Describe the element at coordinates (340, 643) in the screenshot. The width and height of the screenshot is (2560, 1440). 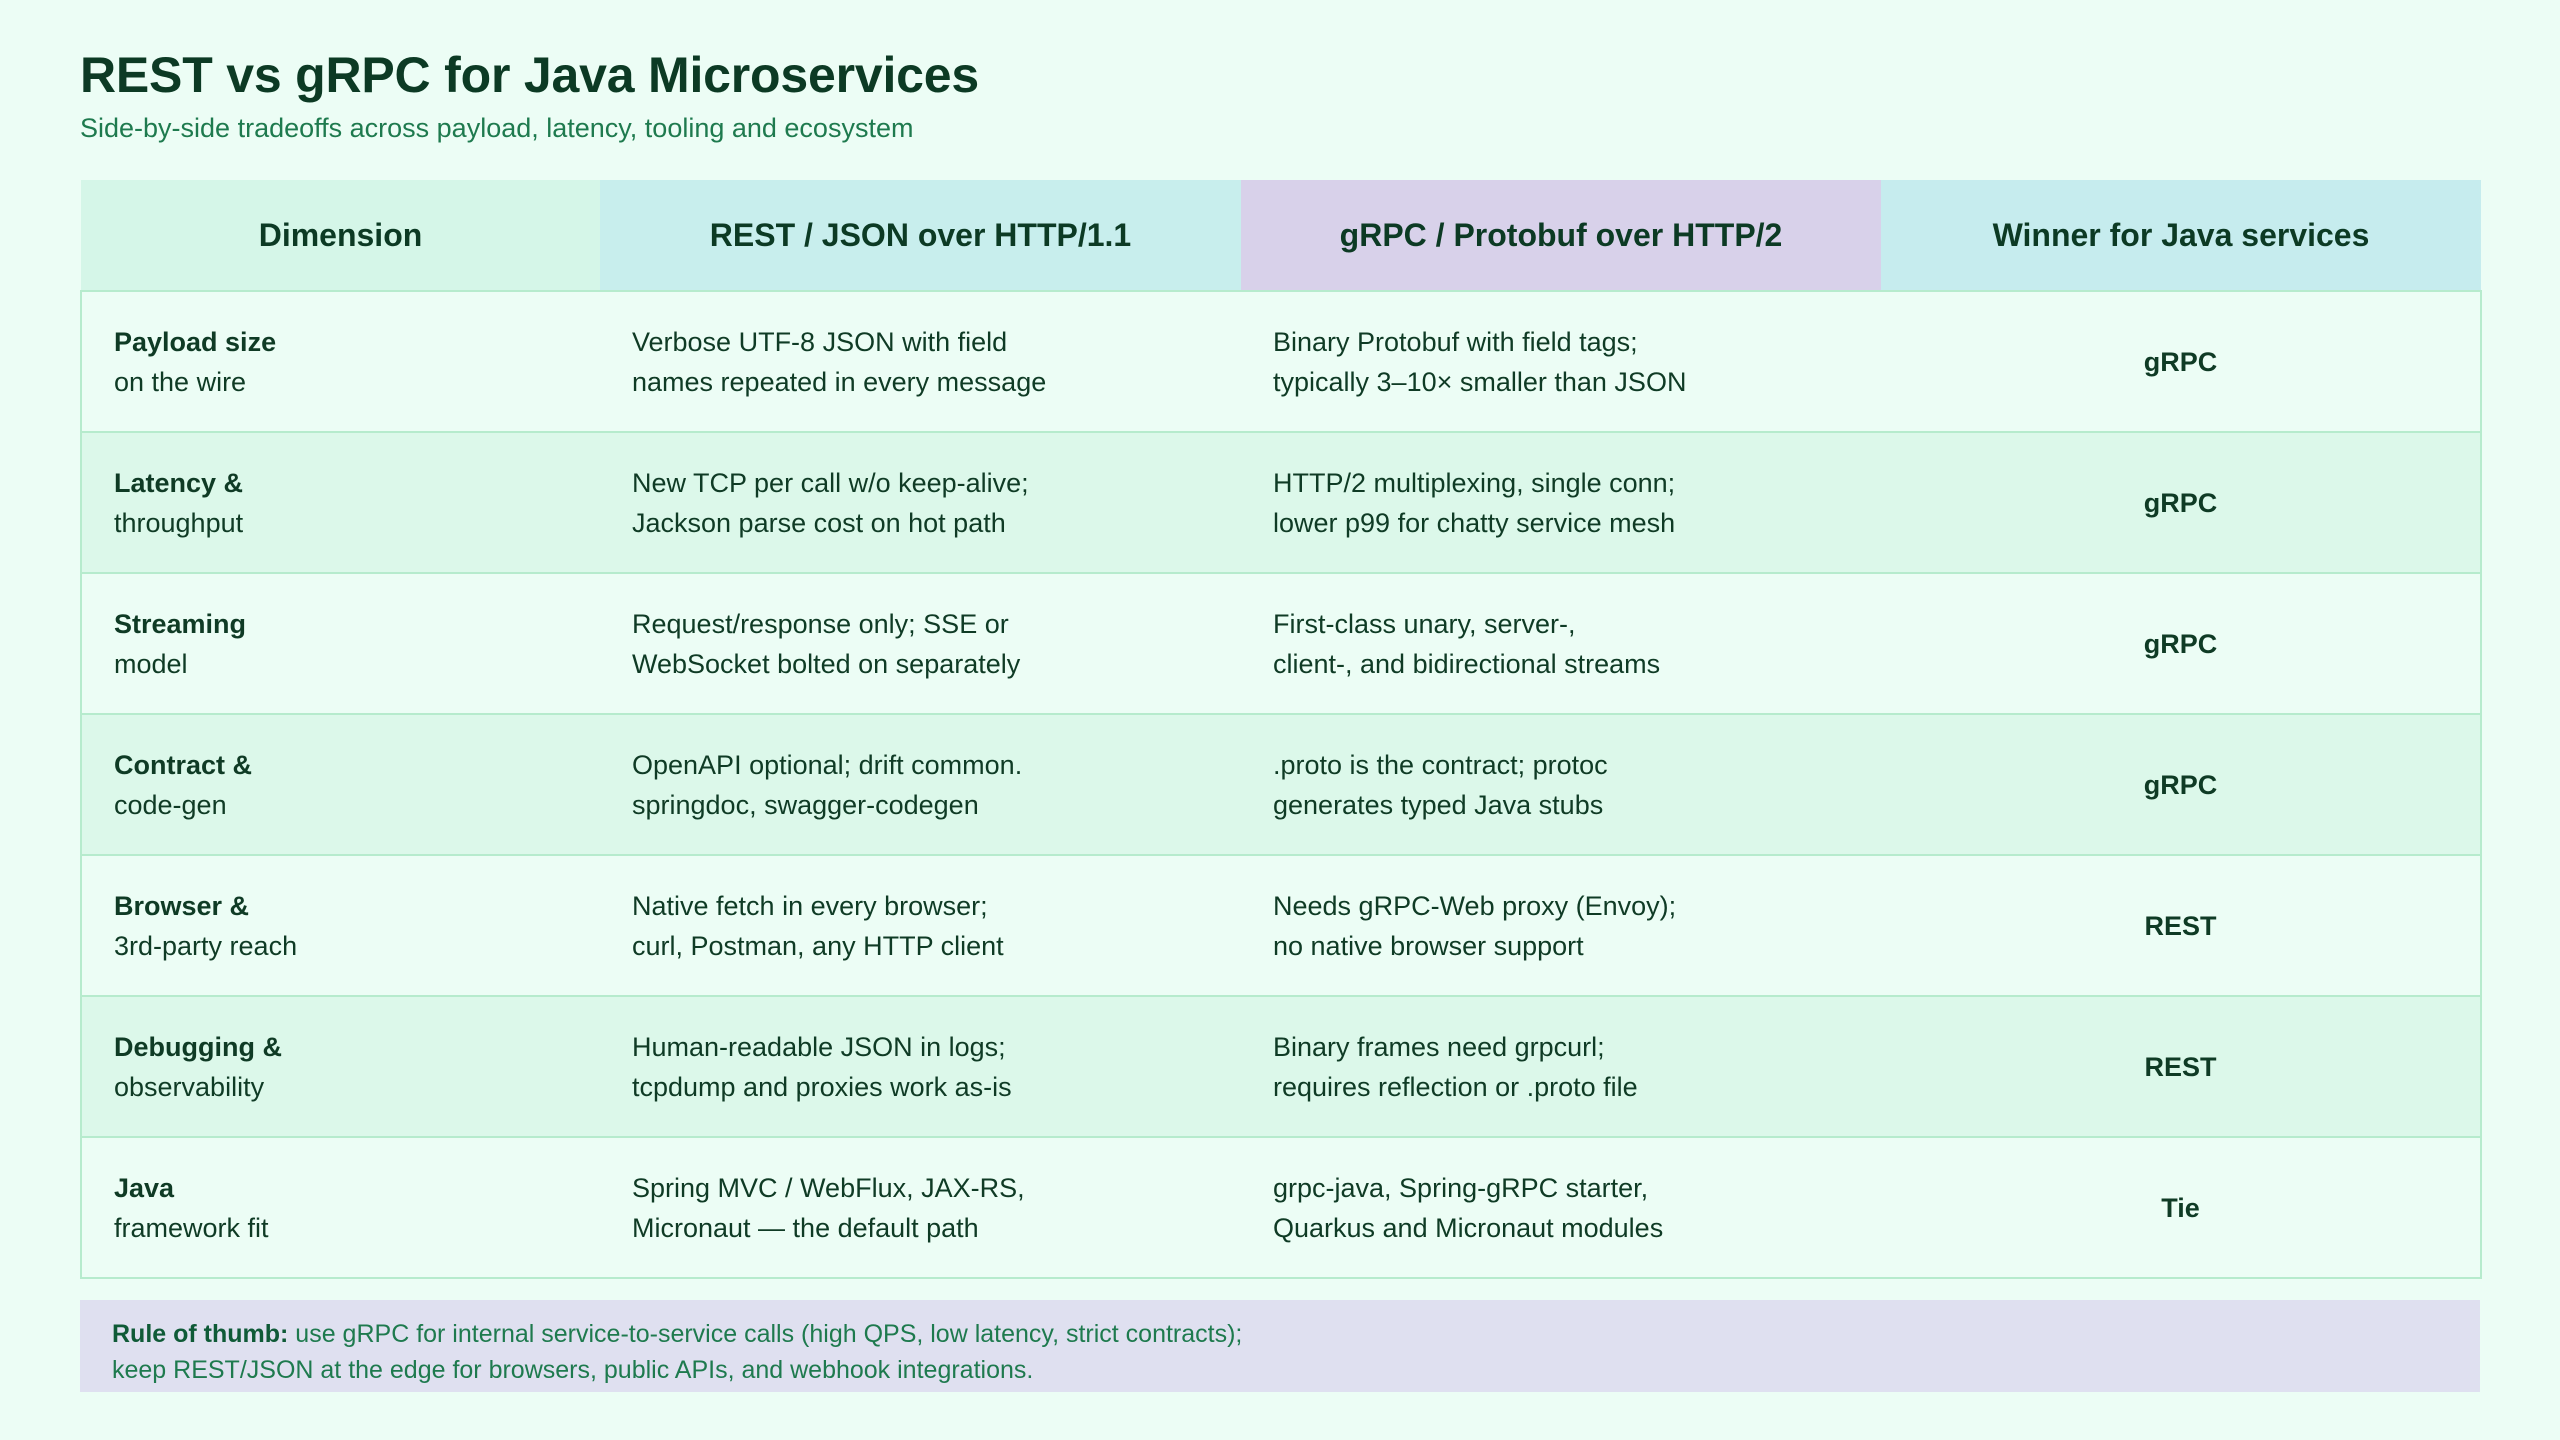
I see `dimension-cell: Streaming model` at that location.